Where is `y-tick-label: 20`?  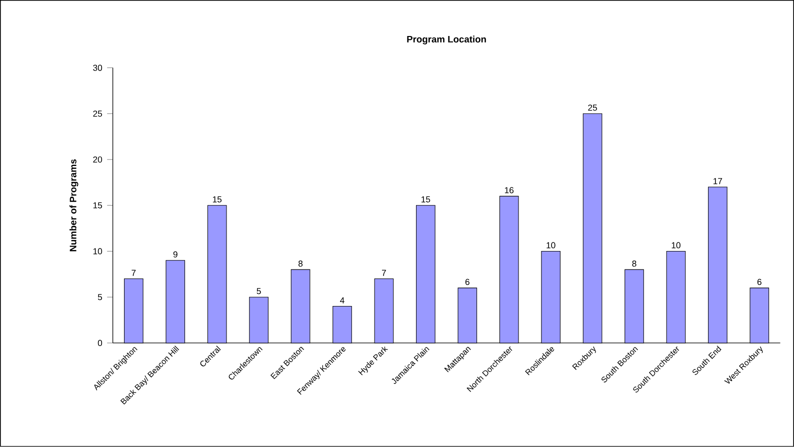 y-tick-label: 20 is located at coordinates (97, 159).